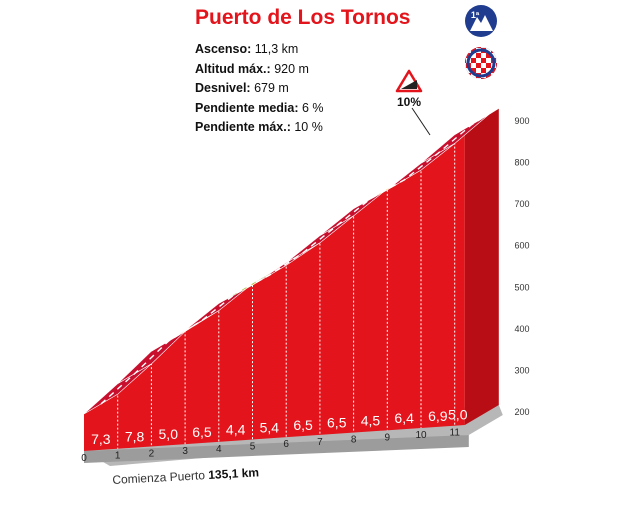  I want to click on stat-label: Ascenso:, so click(223, 49).